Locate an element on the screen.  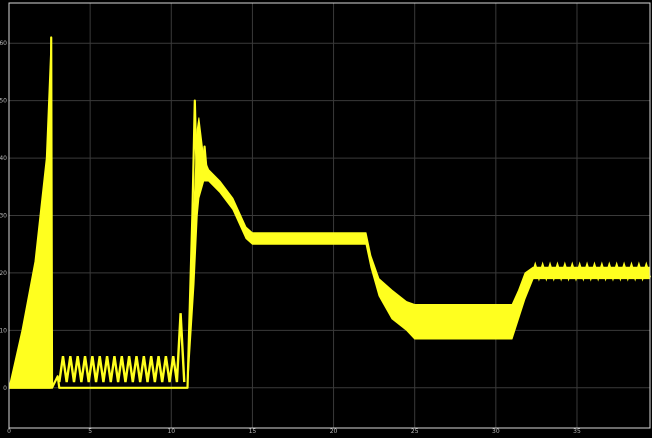
x-tick-label: 10 is located at coordinates (171, 431).